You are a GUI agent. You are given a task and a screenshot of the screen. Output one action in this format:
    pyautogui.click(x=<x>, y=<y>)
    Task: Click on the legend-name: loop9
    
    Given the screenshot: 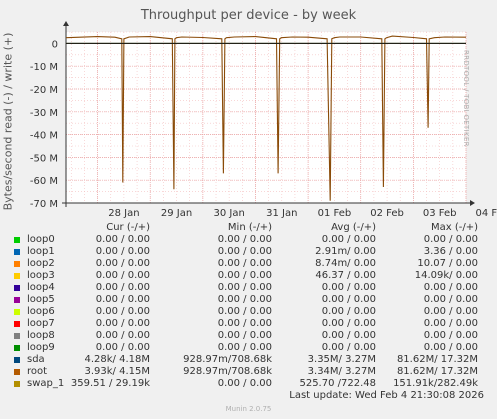 What is the action you would take?
    pyautogui.click(x=41, y=347)
    